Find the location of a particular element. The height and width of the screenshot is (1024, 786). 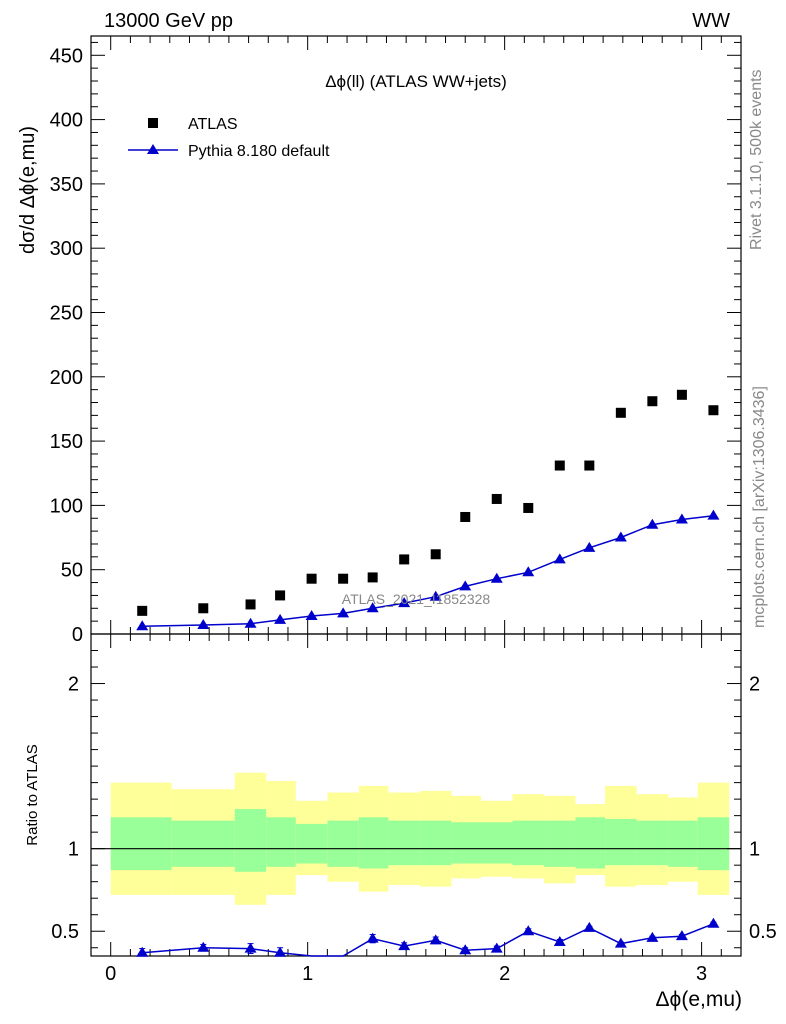

legend-data-label: ATLAS is located at coordinates (213, 124).